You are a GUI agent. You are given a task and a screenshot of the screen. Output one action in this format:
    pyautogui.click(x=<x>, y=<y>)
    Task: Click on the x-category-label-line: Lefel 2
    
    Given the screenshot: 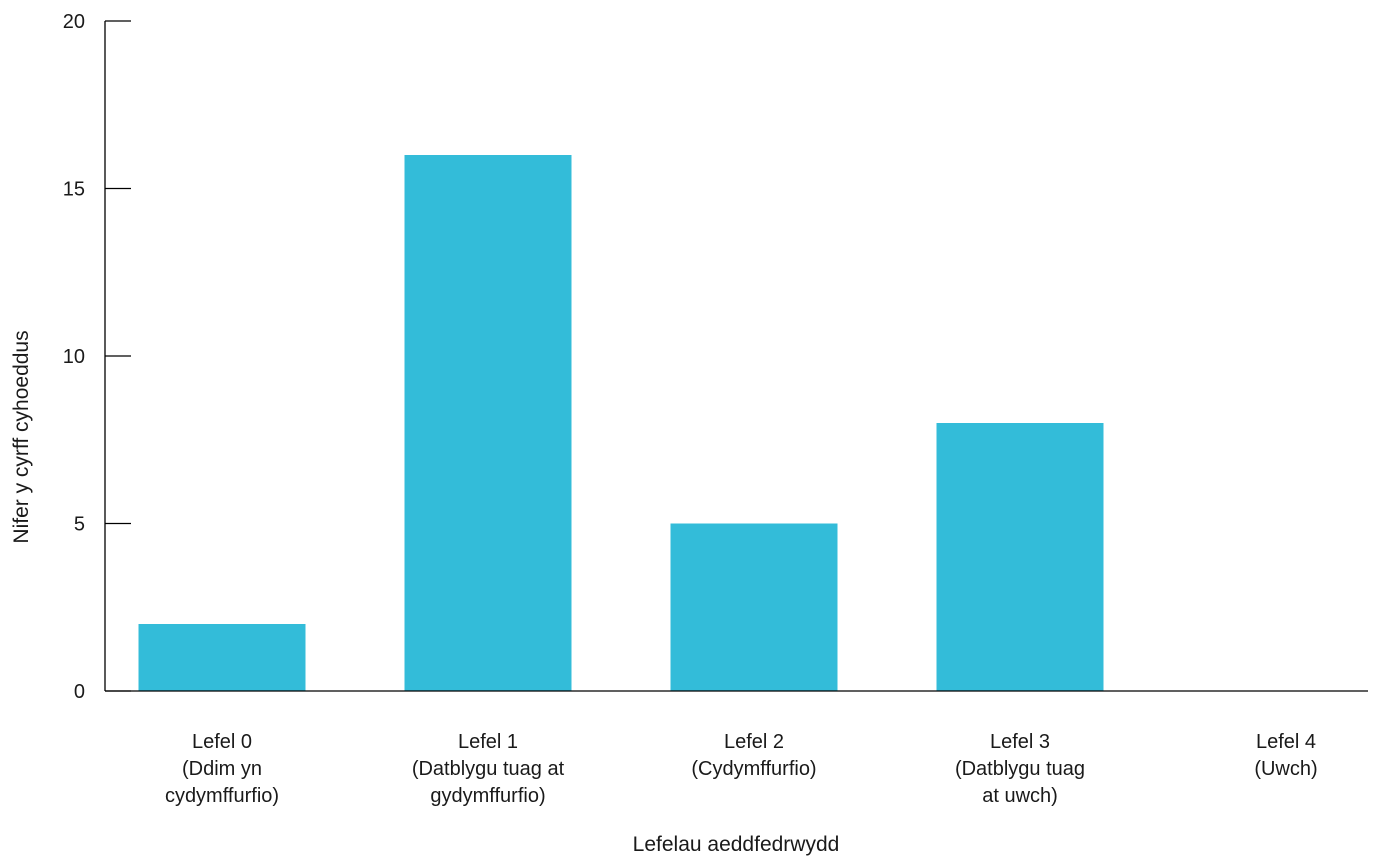 What is the action you would take?
    pyautogui.click(x=754, y=742)
    